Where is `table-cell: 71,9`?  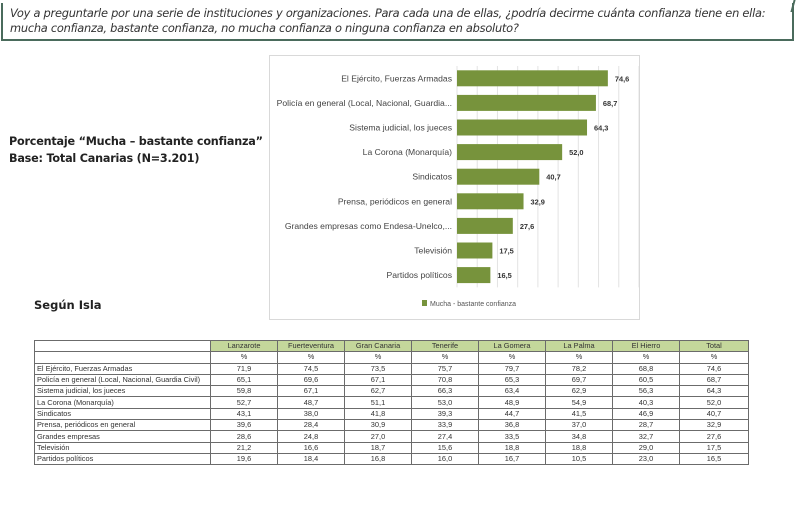
table-cell: 71,9 is located at coordinates (244, 368).